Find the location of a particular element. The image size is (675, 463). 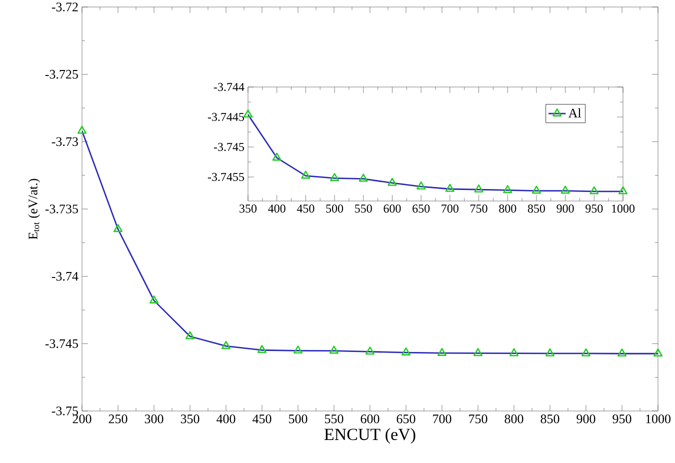

x-axis-title: ENCUT (eV) is located at coordinates (370, 436).